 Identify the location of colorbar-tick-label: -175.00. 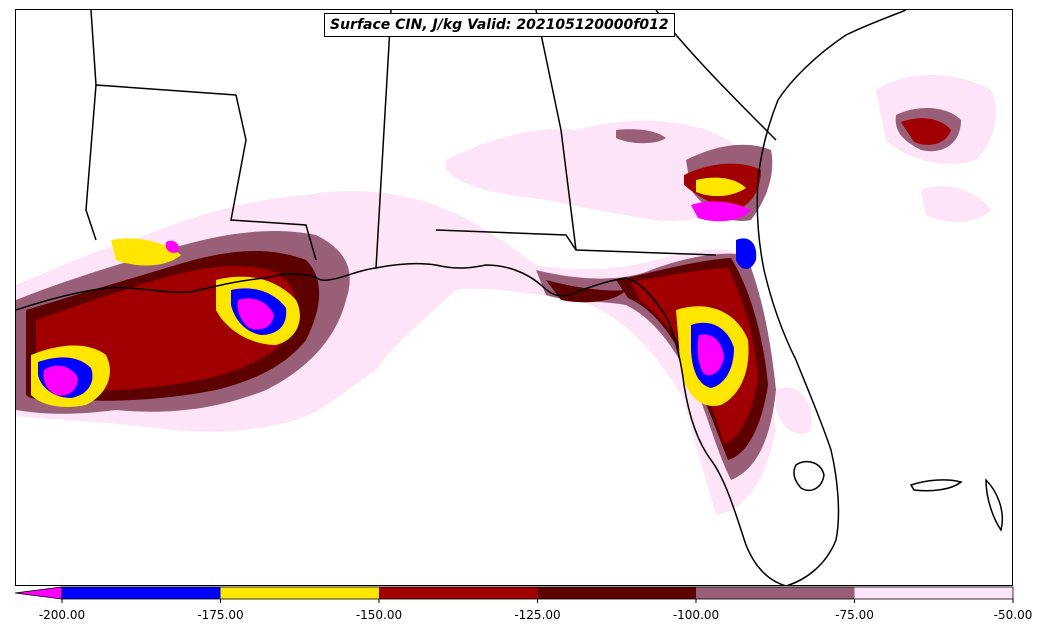
(220, 615).